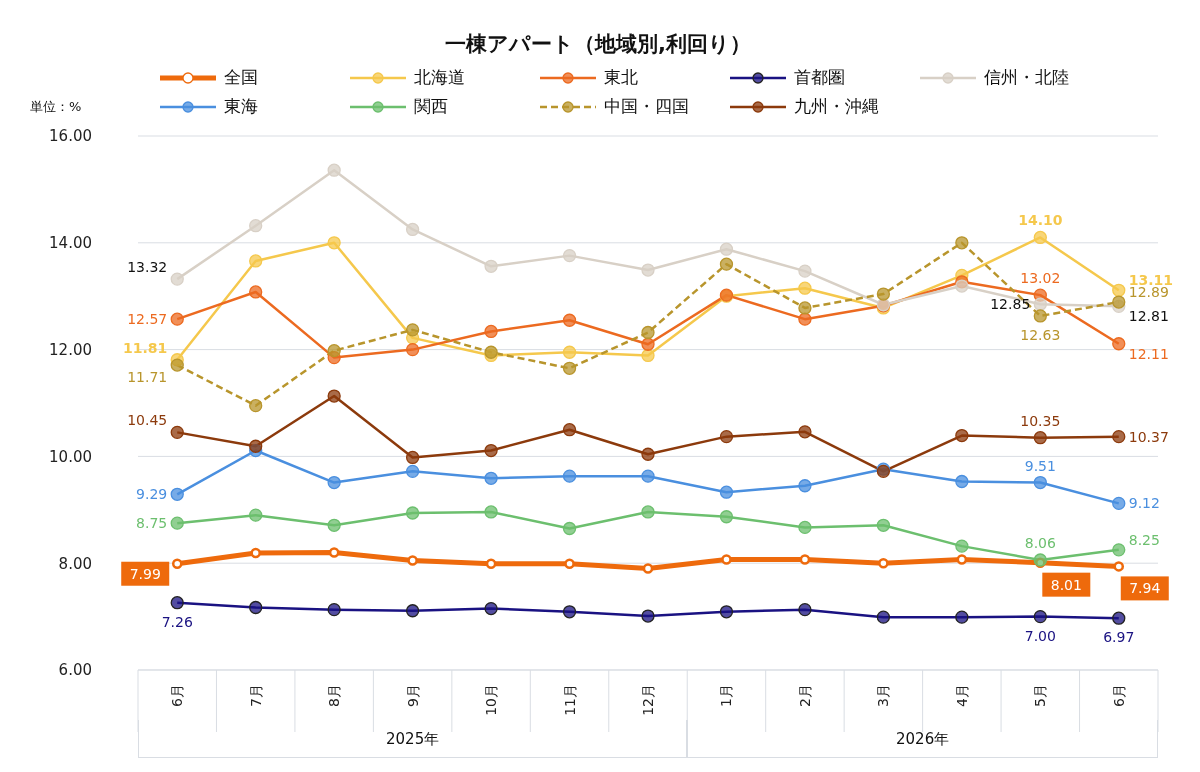  What do you see at coordinates (1040, 334) in the screenshot?
I see `data-label: 12.63` at bounding box center [1040, 334].